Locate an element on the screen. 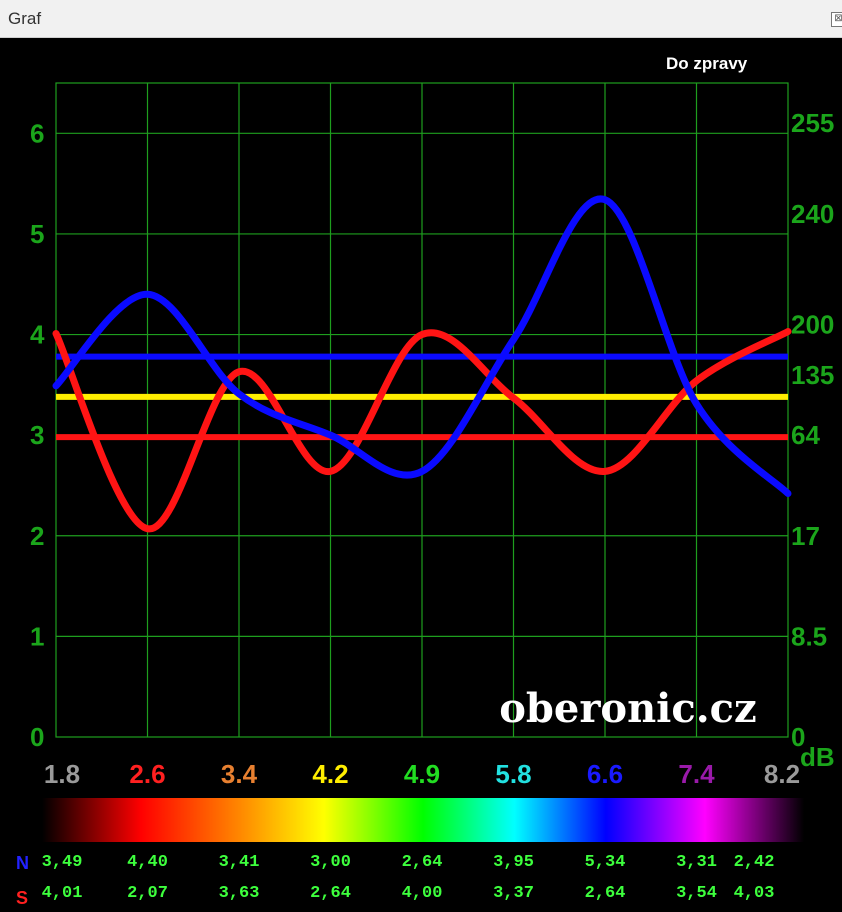  x-tick-label: 1.8 is located at coordinates (62, 774).